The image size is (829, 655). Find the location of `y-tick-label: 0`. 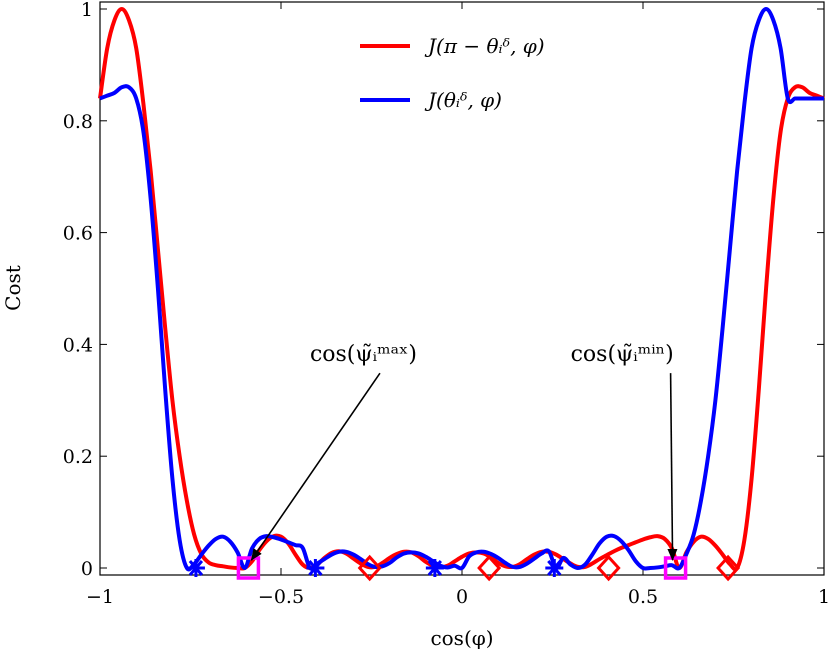

y-tick-label: 0 is located at coordinates (87, 569).